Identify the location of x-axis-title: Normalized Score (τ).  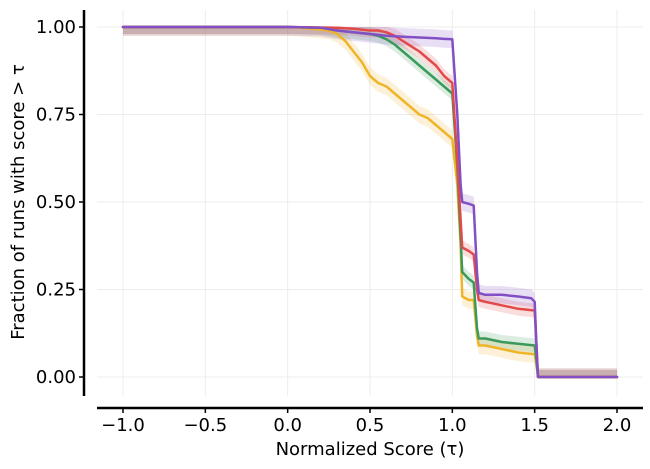
(370, 449).